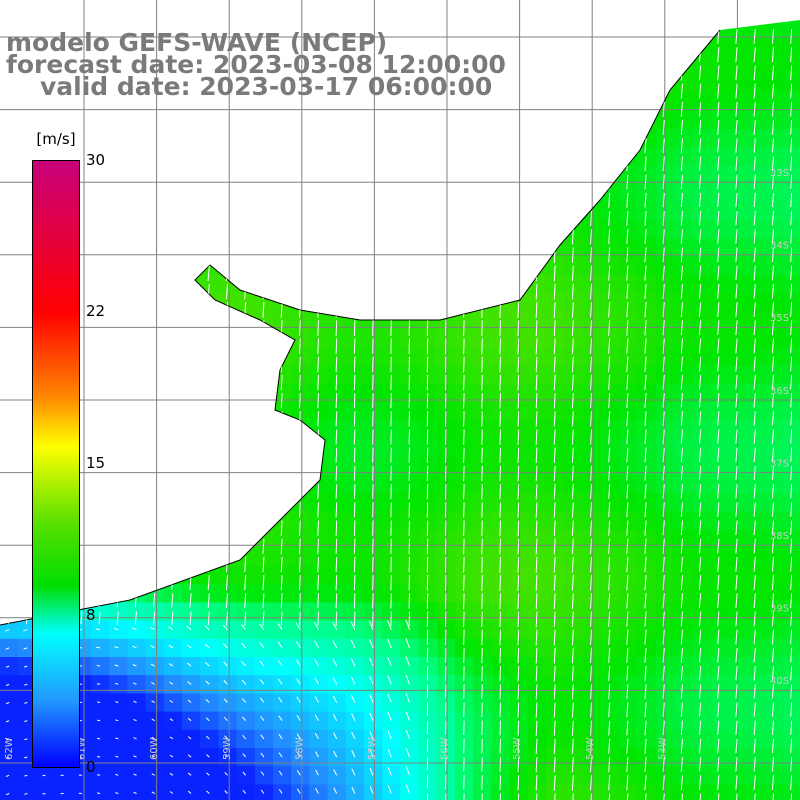 This screenshot has height=800, width=800. I want to click on title-model: modelo GEFS-WAVE (NCEP), so click(197, 42).